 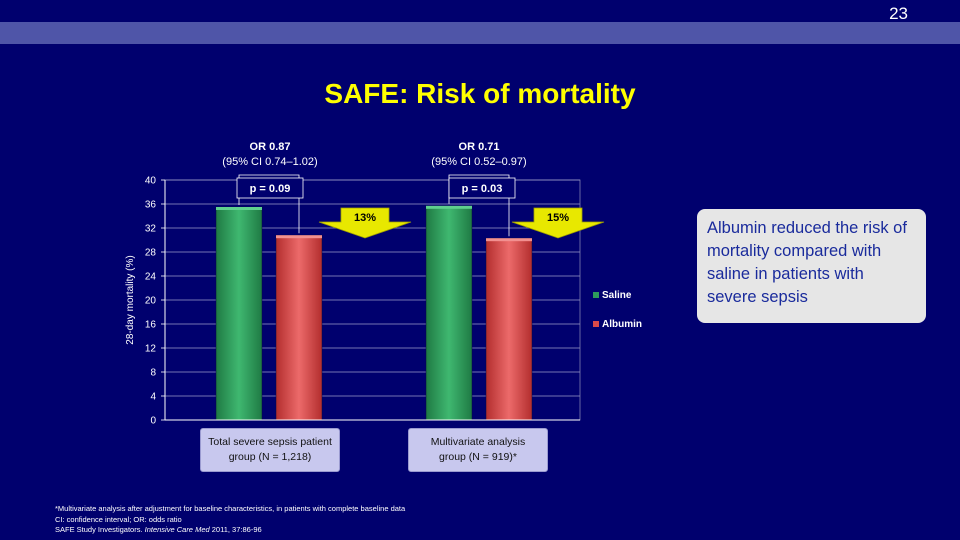 What do you see at coordinates (596, 324) in the screenshot?
I see `albumin-swatch` at bounding box center [596, 324].